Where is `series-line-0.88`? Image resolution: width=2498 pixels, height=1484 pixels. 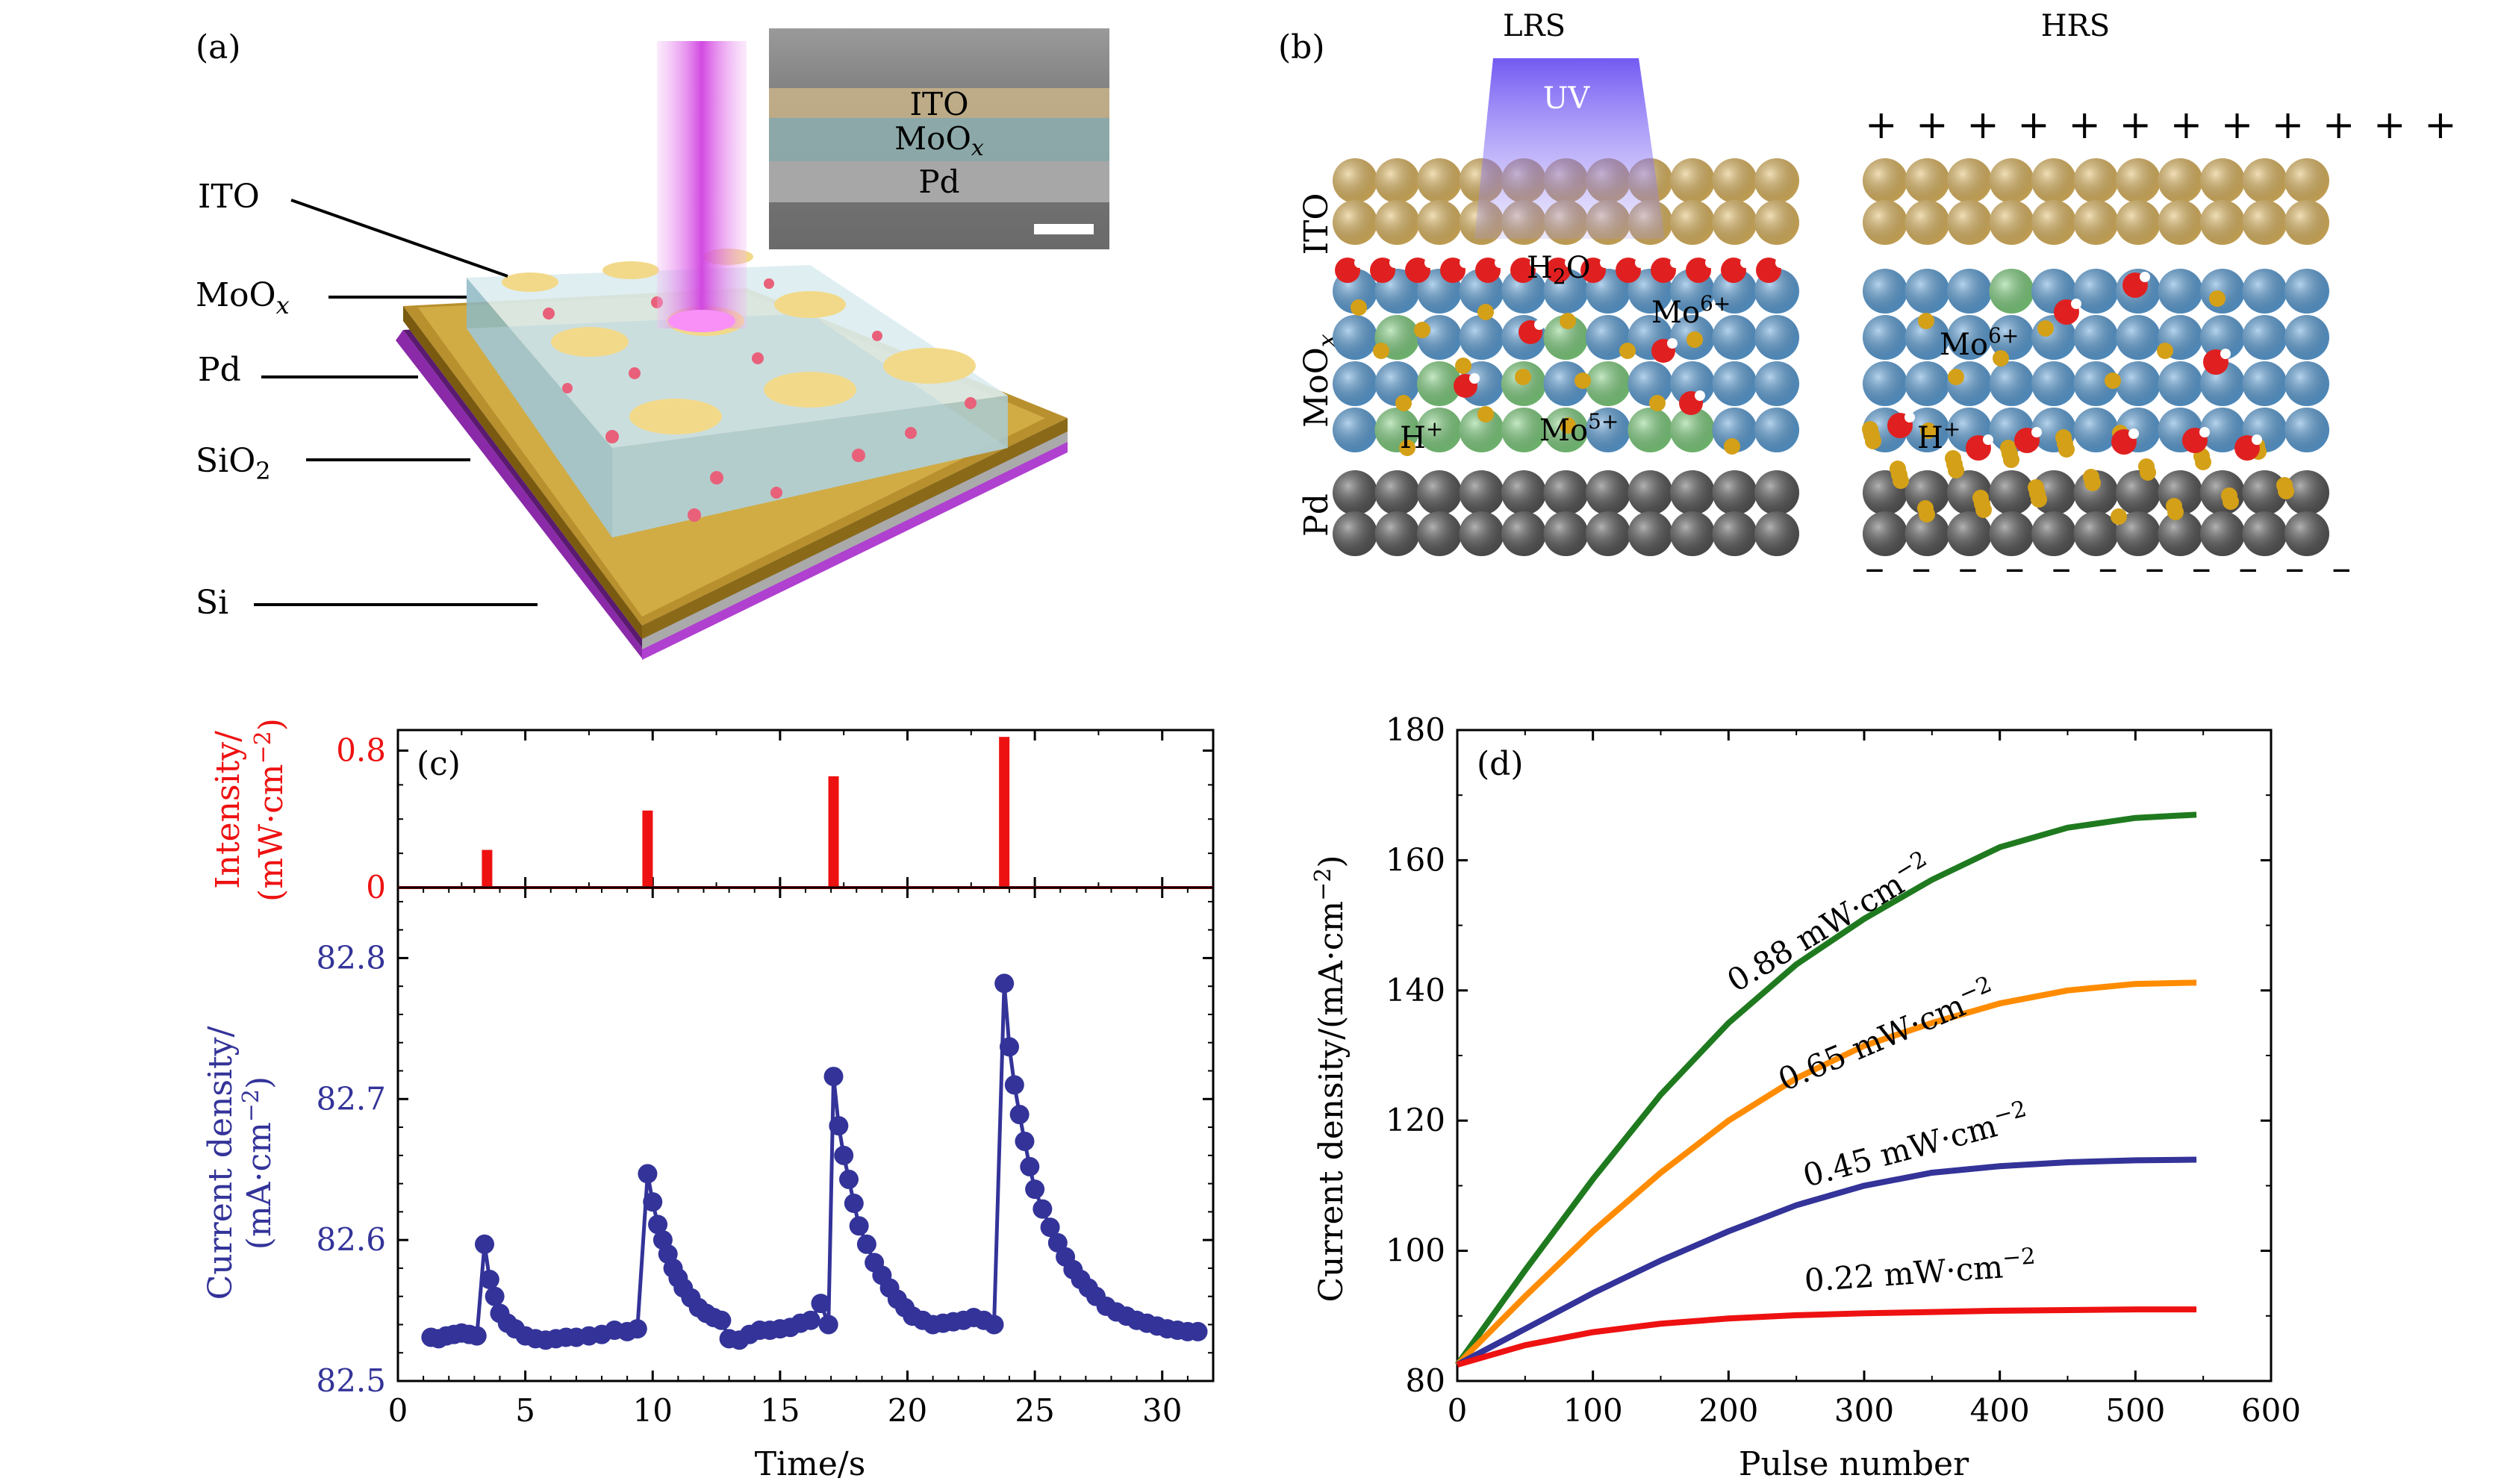 series-line-0.88 is located at coordinates (1826, 1089).